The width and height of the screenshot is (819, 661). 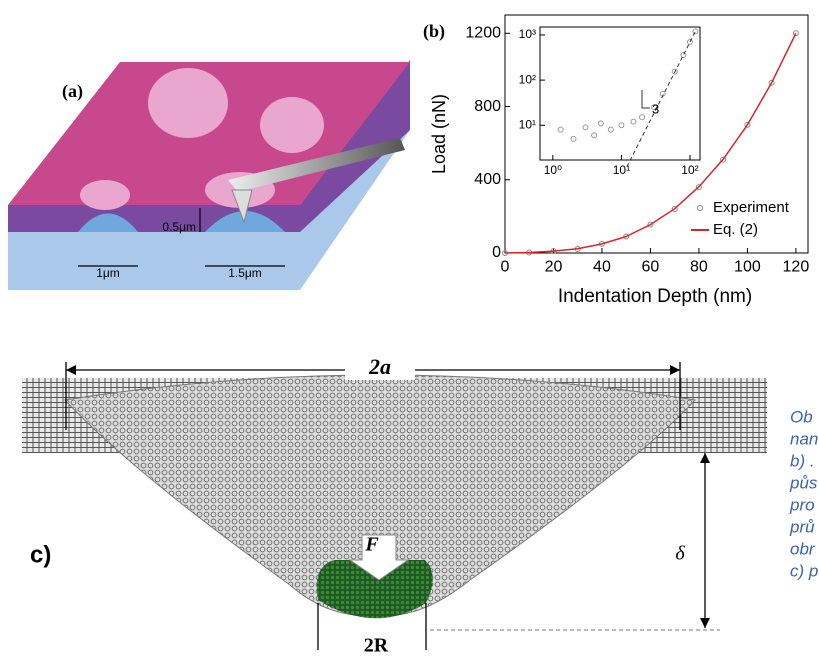 I want to click on caption-line: Ob, so click(x=801, y=416).